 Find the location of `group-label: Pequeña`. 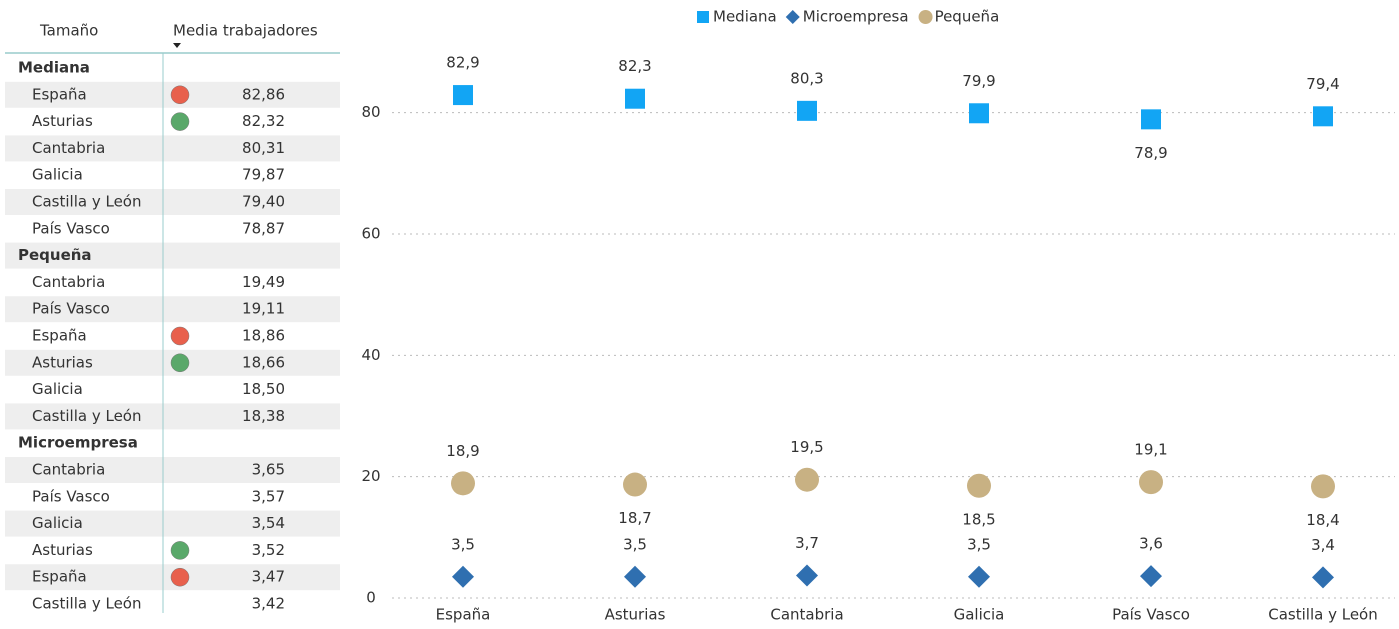

group-label: Pequeña is located at coordinates (55, 255).